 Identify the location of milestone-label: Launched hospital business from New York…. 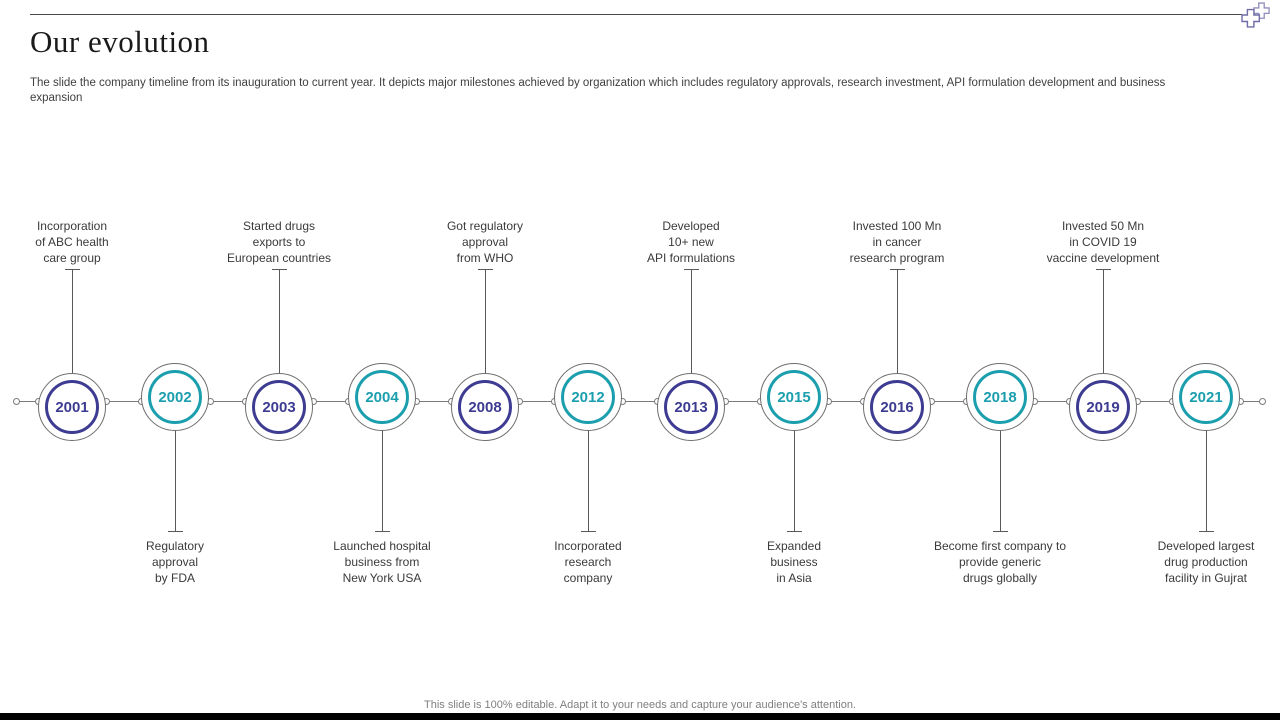
(382, 562).